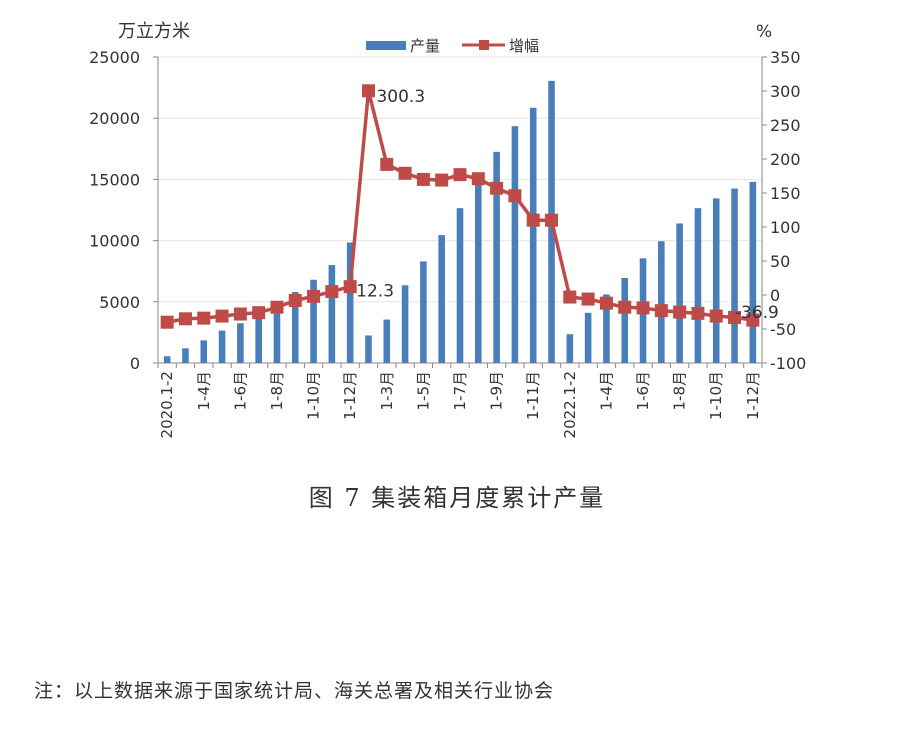  What do you see at coordinates (780, 261) in the screenshot?
I see `y-tick-label-right: 50` at bounding box center [780, 261].